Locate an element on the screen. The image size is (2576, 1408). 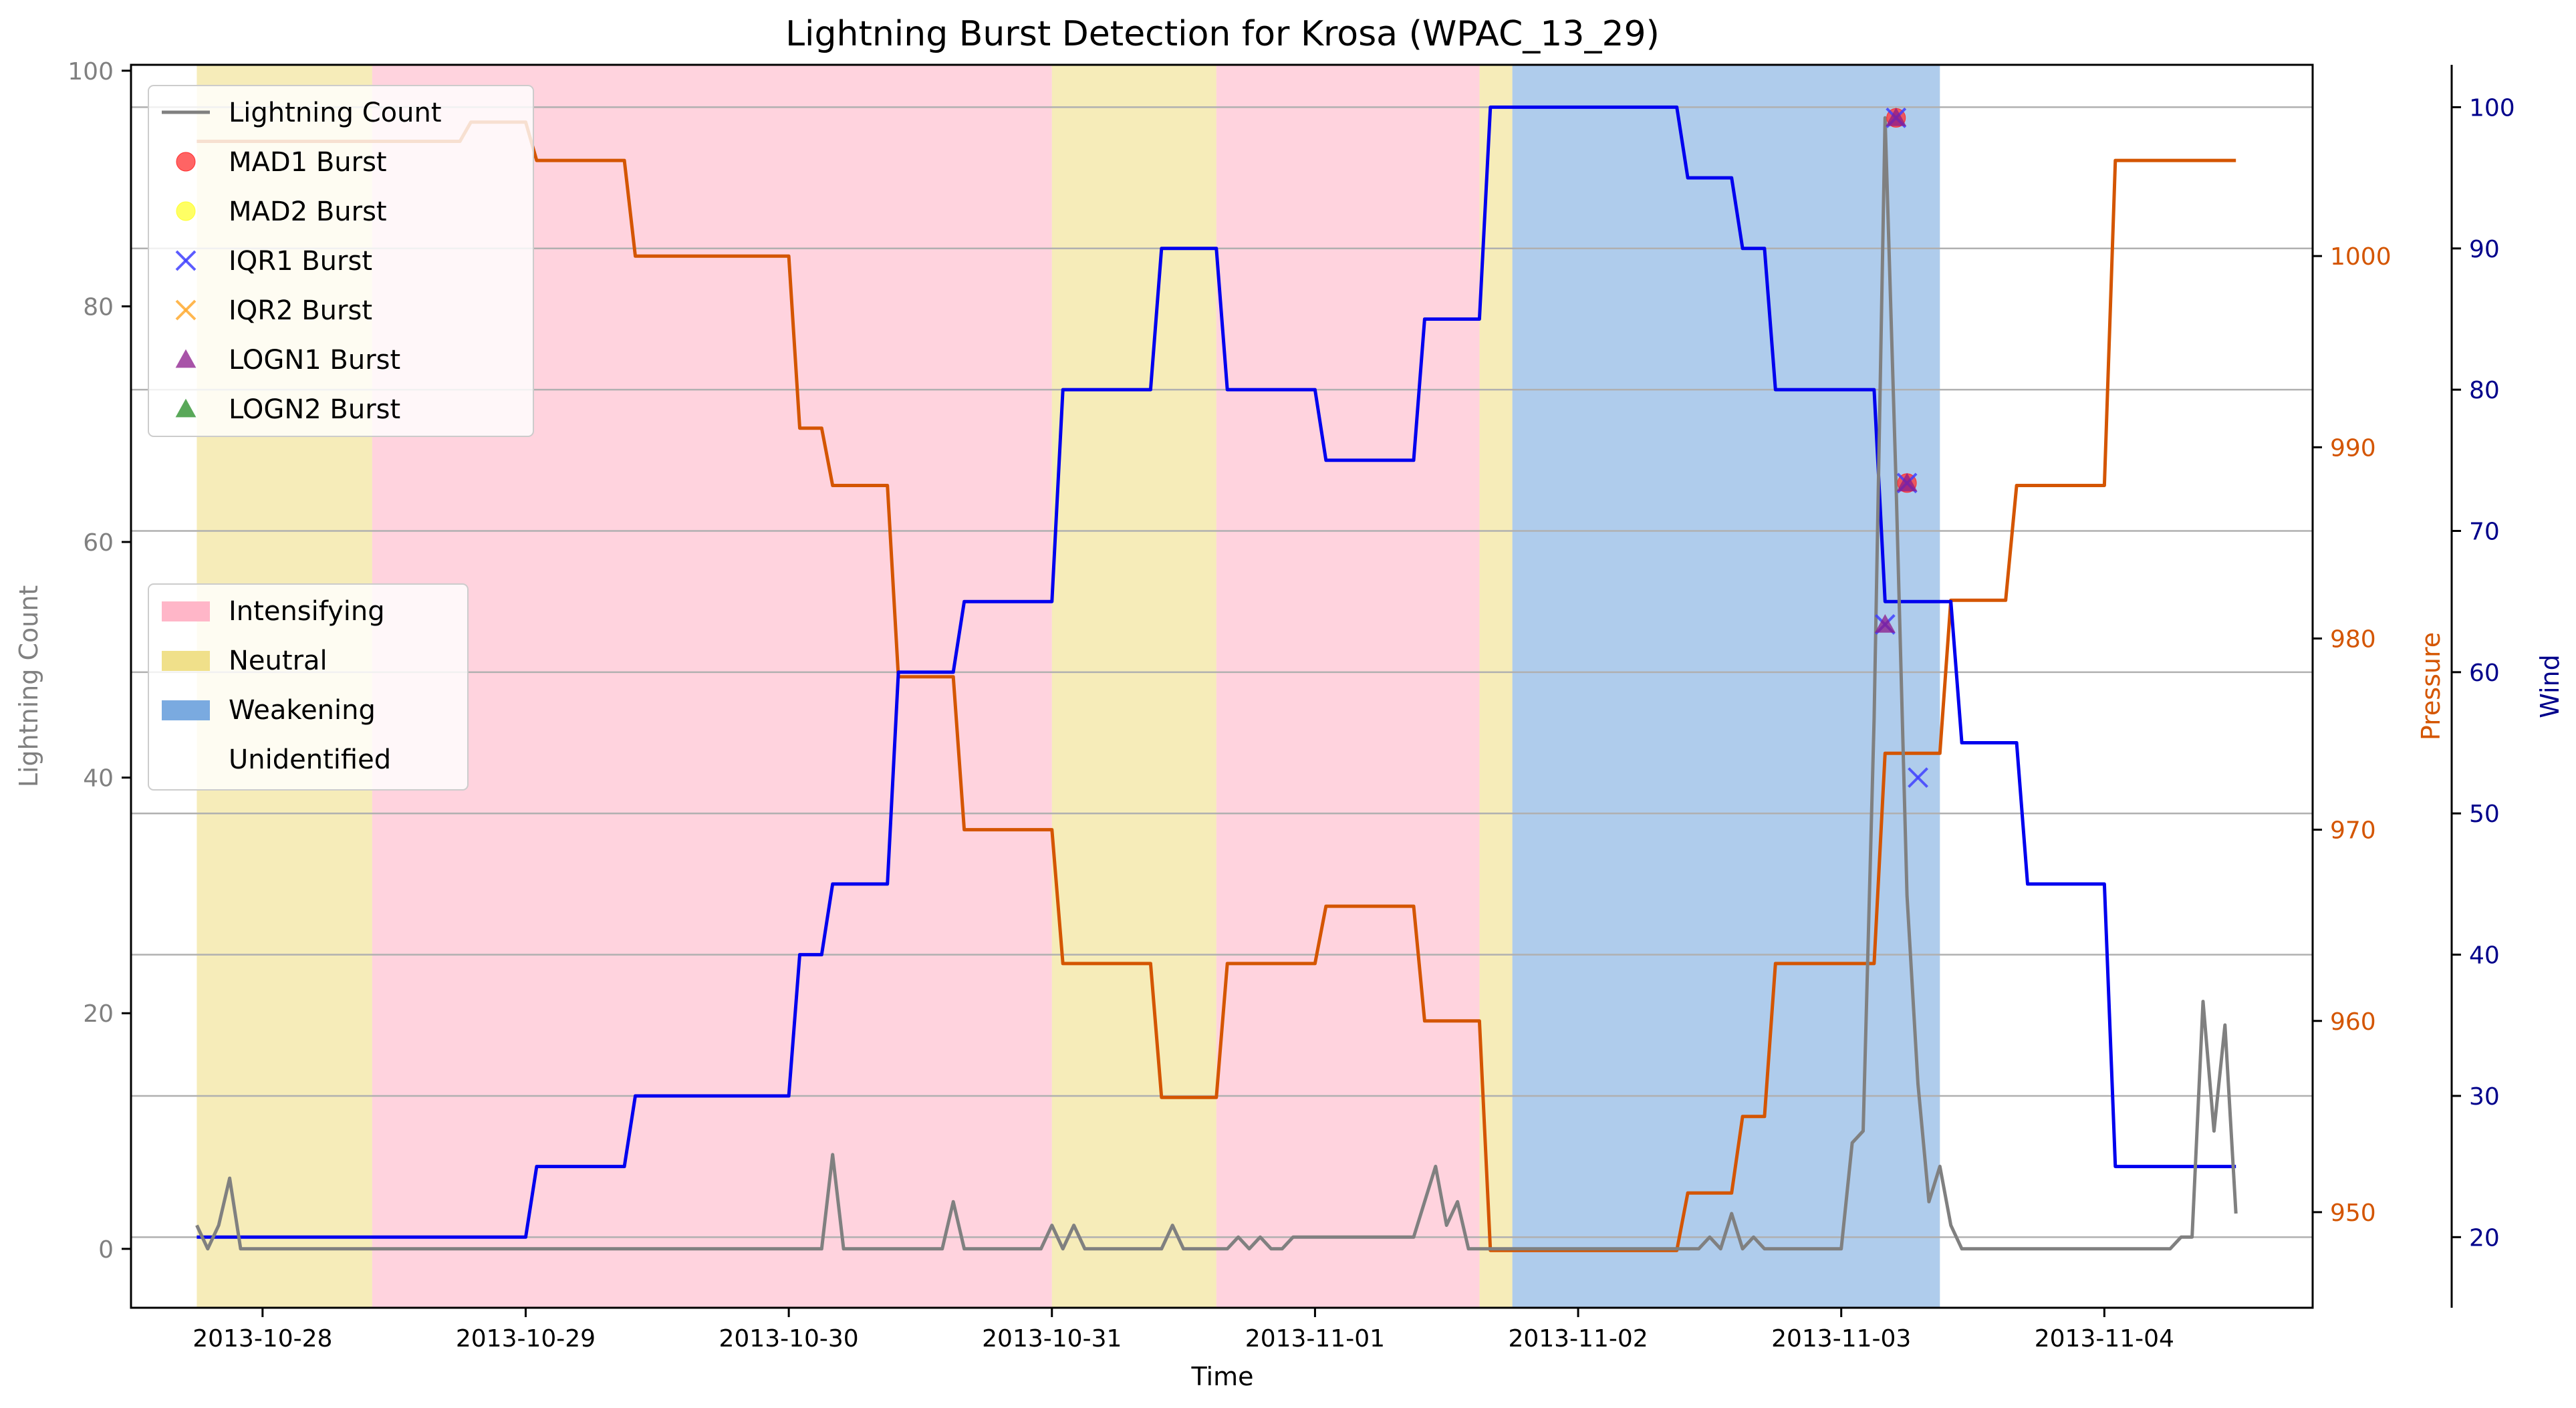
y-tick-label-lightning-80: 80 is located at coordinates (98, 307).